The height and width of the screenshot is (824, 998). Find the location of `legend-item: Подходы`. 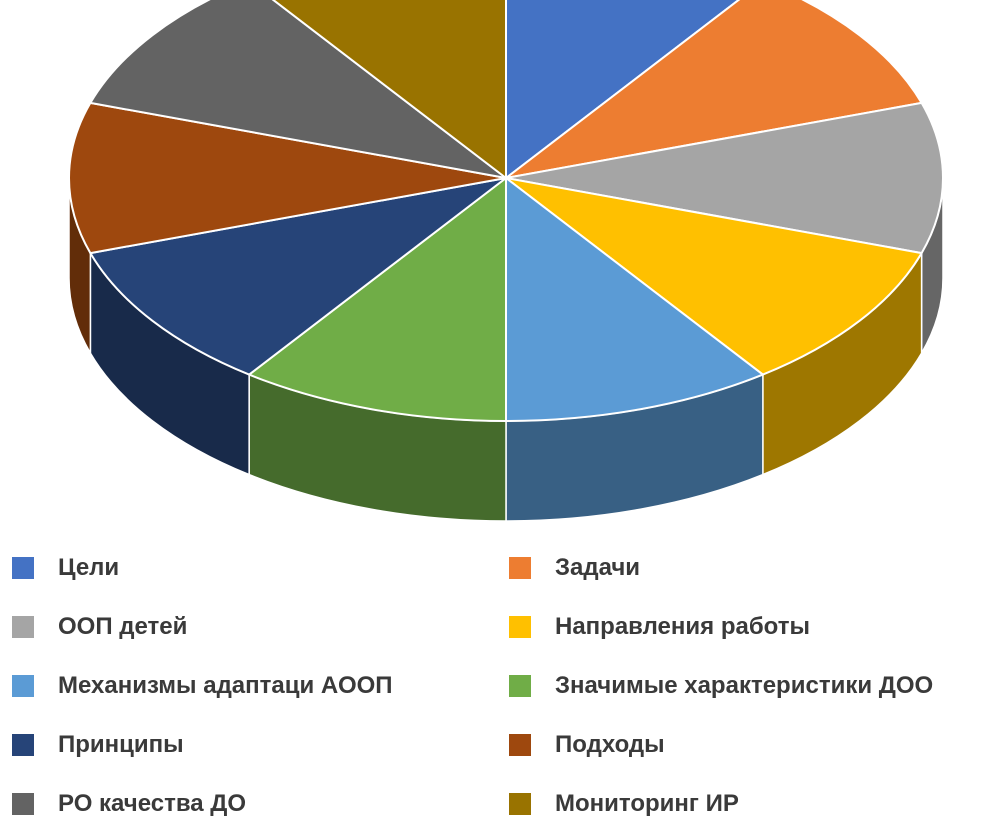

legend-item: Подходы is located at coordinates (587, 745).